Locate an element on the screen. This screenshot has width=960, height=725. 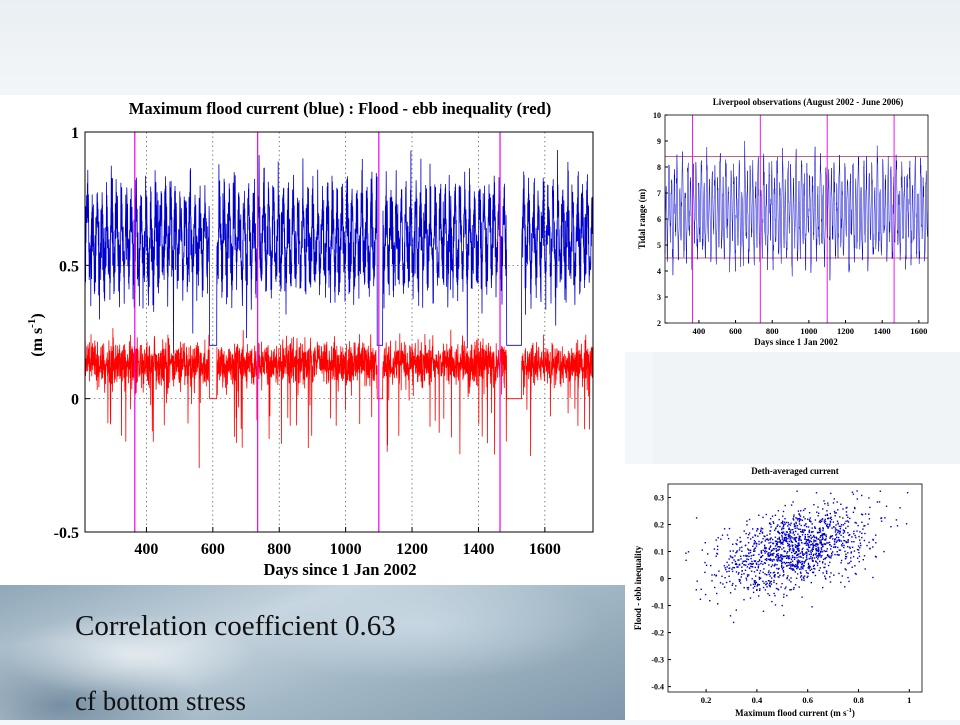
main-x-tick-label: 1200 is located at coordinates (412, 549).